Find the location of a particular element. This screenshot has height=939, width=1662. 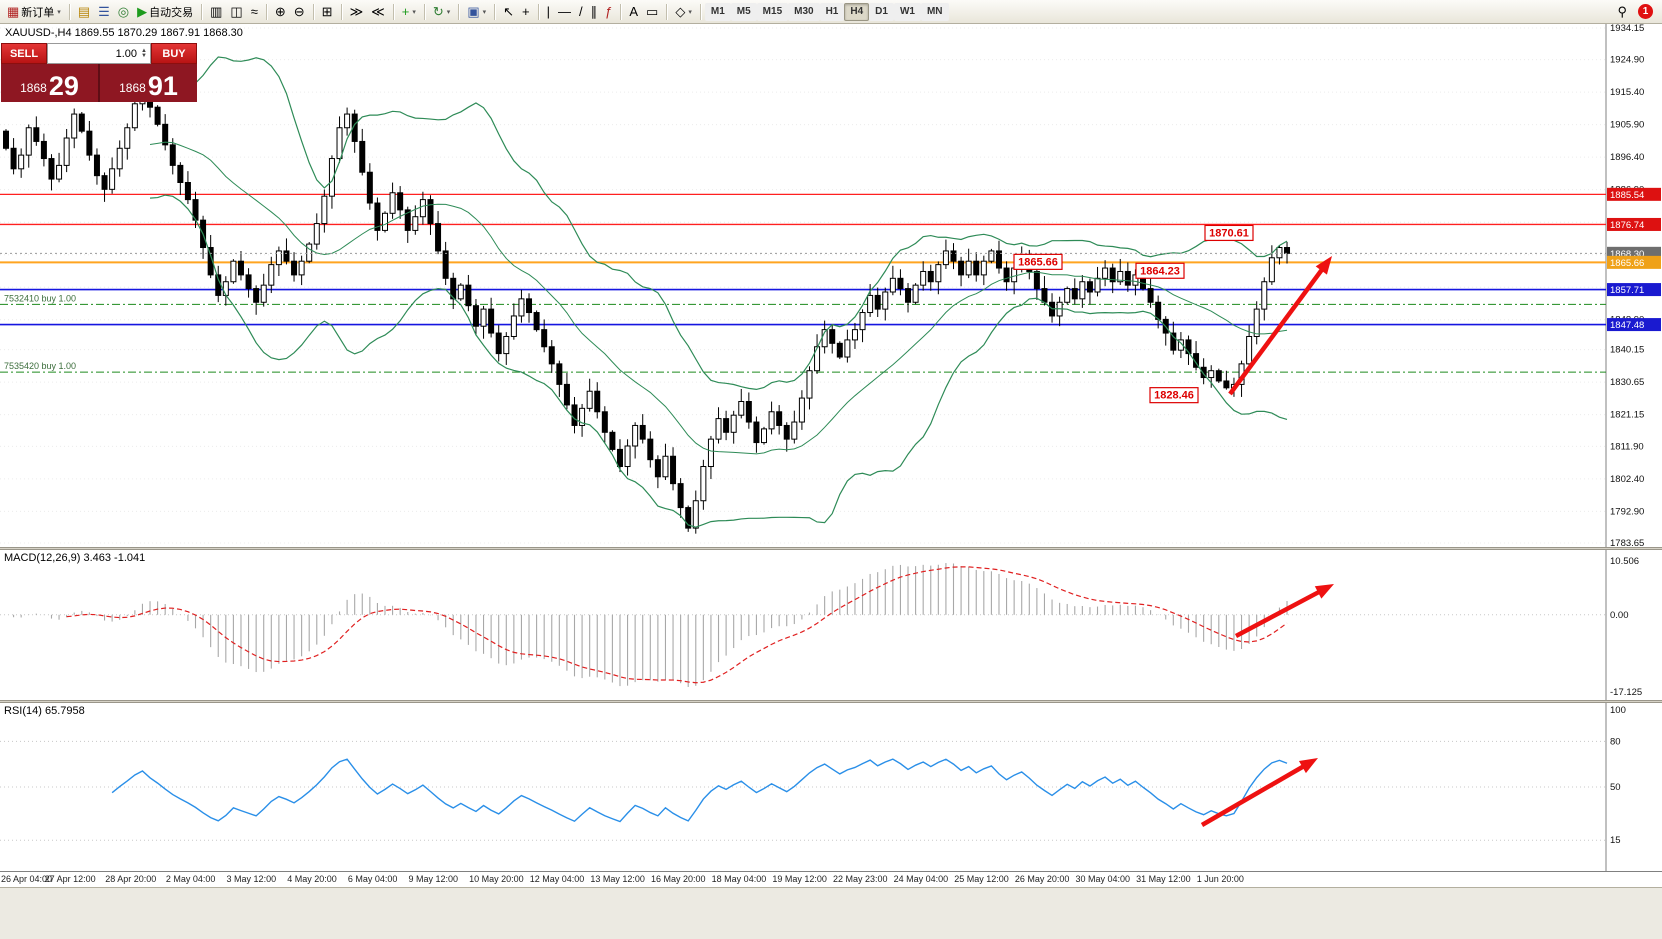

indicators-button: + ▾ is located at coordinates (409, 12).